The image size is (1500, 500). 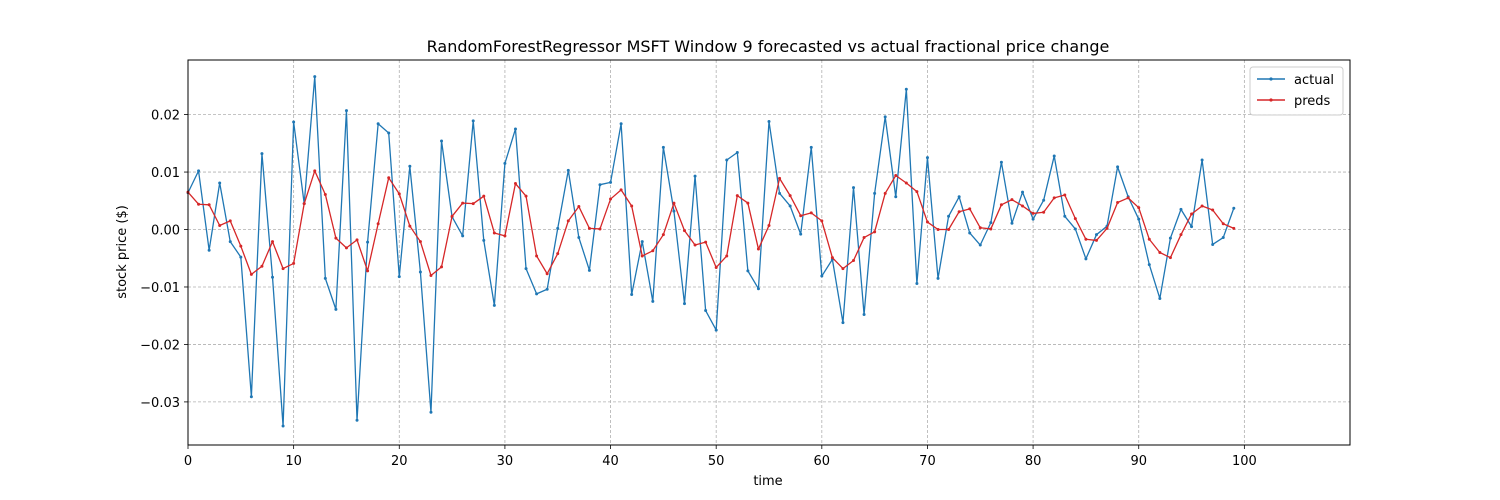 What do you see at coordinates (160, 403) in the screenshot?
I see `y-tick-label: −0.03` at bounding box center [160, 403].